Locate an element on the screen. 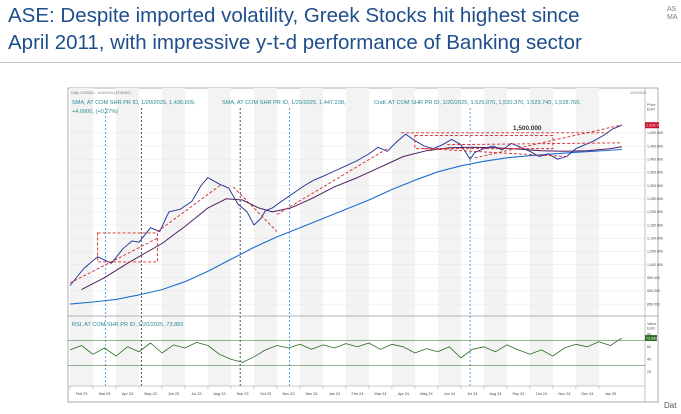 This screenshot has width=681, height=414. rsi-tick-label: 40 is located at coordinates (649, 360).